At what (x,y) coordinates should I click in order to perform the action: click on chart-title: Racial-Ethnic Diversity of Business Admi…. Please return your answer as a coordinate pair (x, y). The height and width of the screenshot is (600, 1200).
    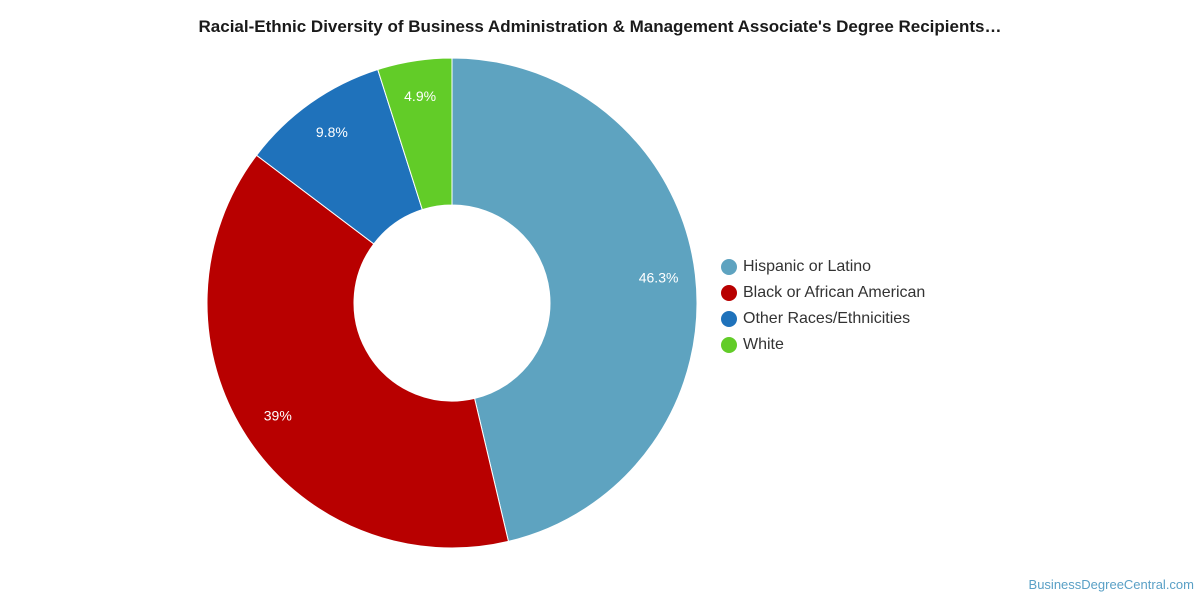
    Looking at the image, I should click on (600, 26).